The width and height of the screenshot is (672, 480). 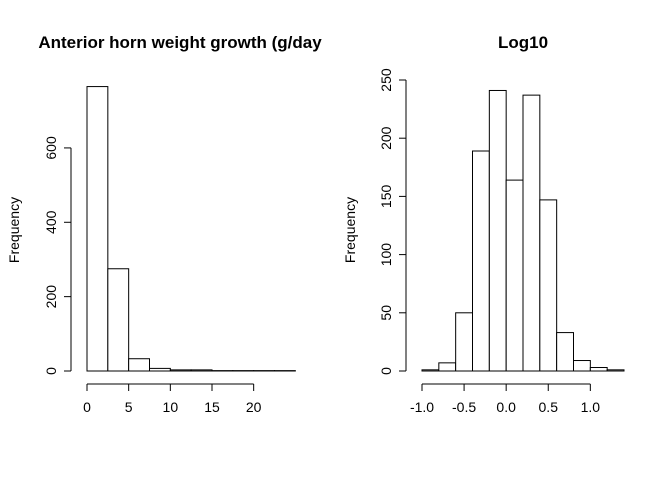 I want to click on y-tick-label: 150, so click(x=386, y=197).